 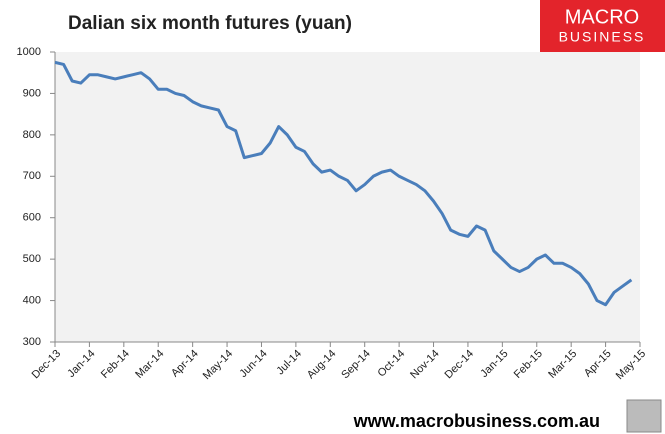 I want to click on x-tick-label: Oct-14, so click(x=391, y=364).